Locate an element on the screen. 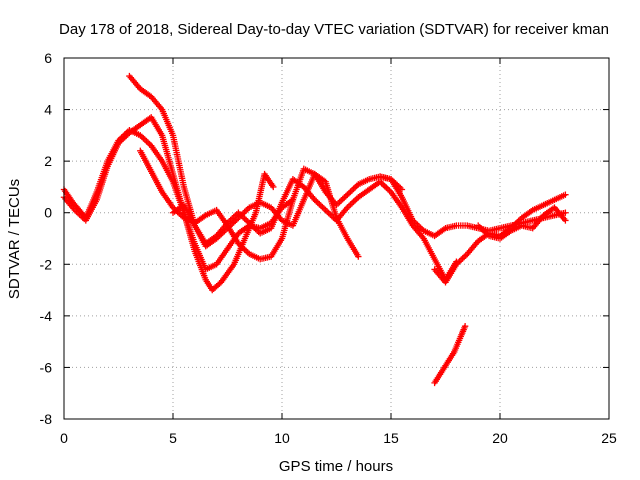 This screenshot has width=640, height=480. x-tick-label: 5 is located at coordinates (173, 438).